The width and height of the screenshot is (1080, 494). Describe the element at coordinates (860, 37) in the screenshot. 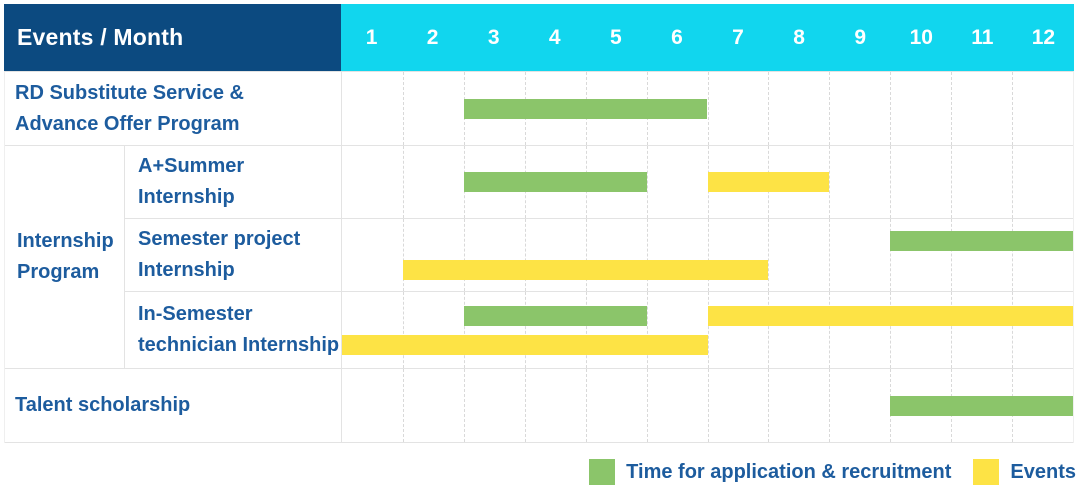

I see `month-label-9: 9` at that location.